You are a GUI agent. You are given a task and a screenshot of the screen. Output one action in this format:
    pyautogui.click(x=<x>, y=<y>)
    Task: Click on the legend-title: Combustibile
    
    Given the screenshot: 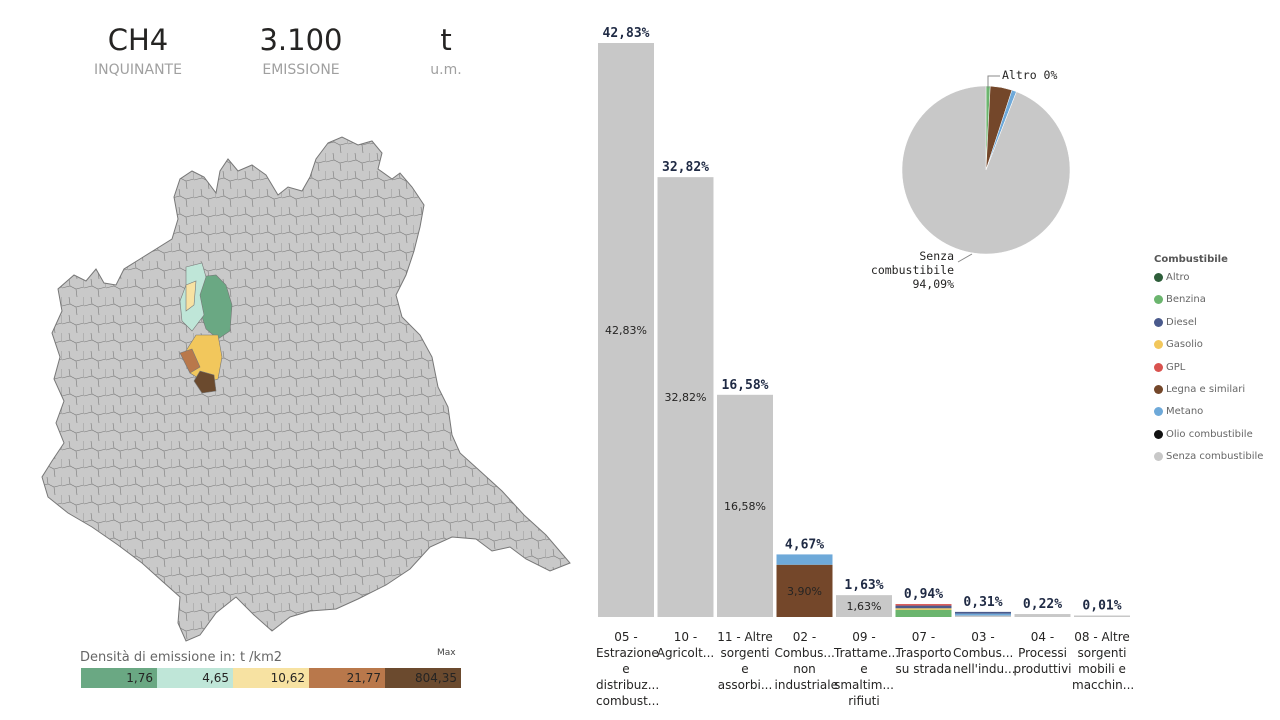 What is the action you would take?
    pyautogui.click(x=1191, y=259)
    